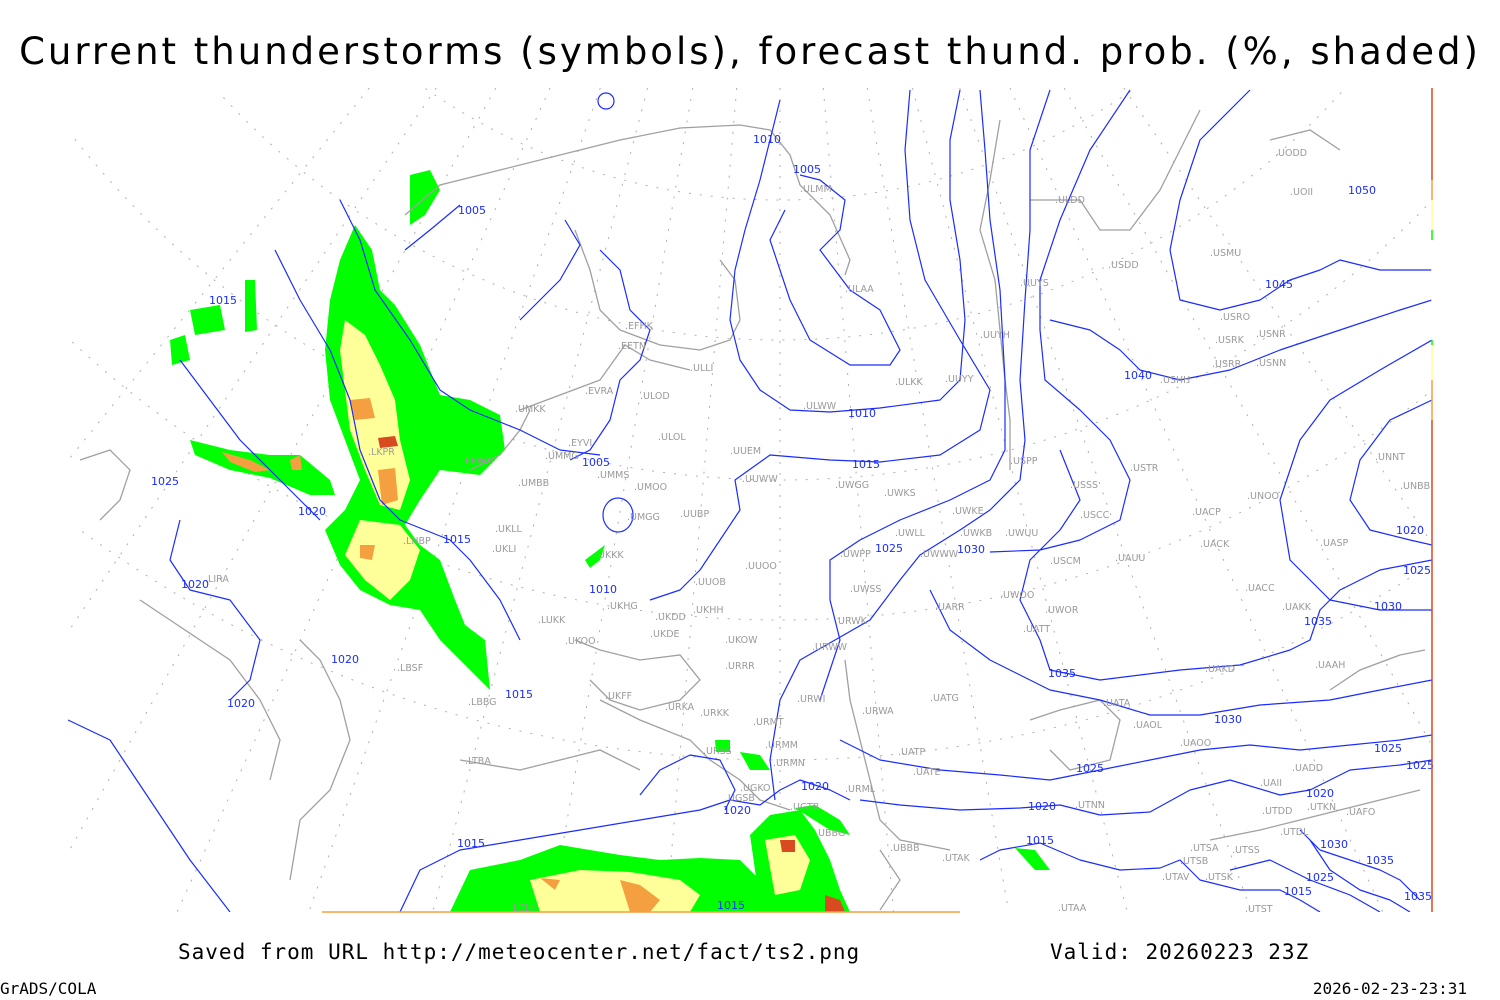 The height and width of the screenshot is (1000, 1500). What do you see at coordinates (48, 988) in the screenshot?
I see `software-credit: GrADS/COLA` at bounding box center [48, 988].